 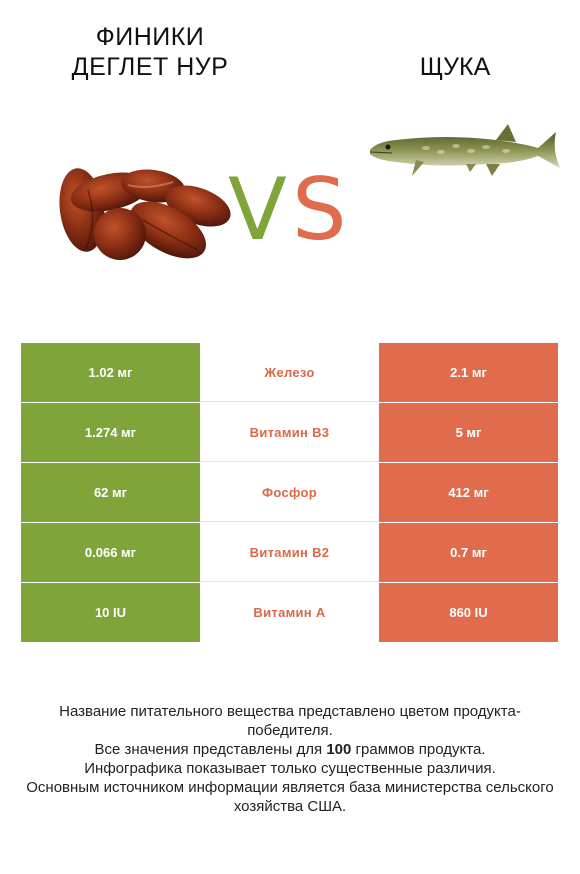 What do you see at coordinates (319, 210) in the screenshot?
I see `versus-s: S` at bounding box center [319, 210].